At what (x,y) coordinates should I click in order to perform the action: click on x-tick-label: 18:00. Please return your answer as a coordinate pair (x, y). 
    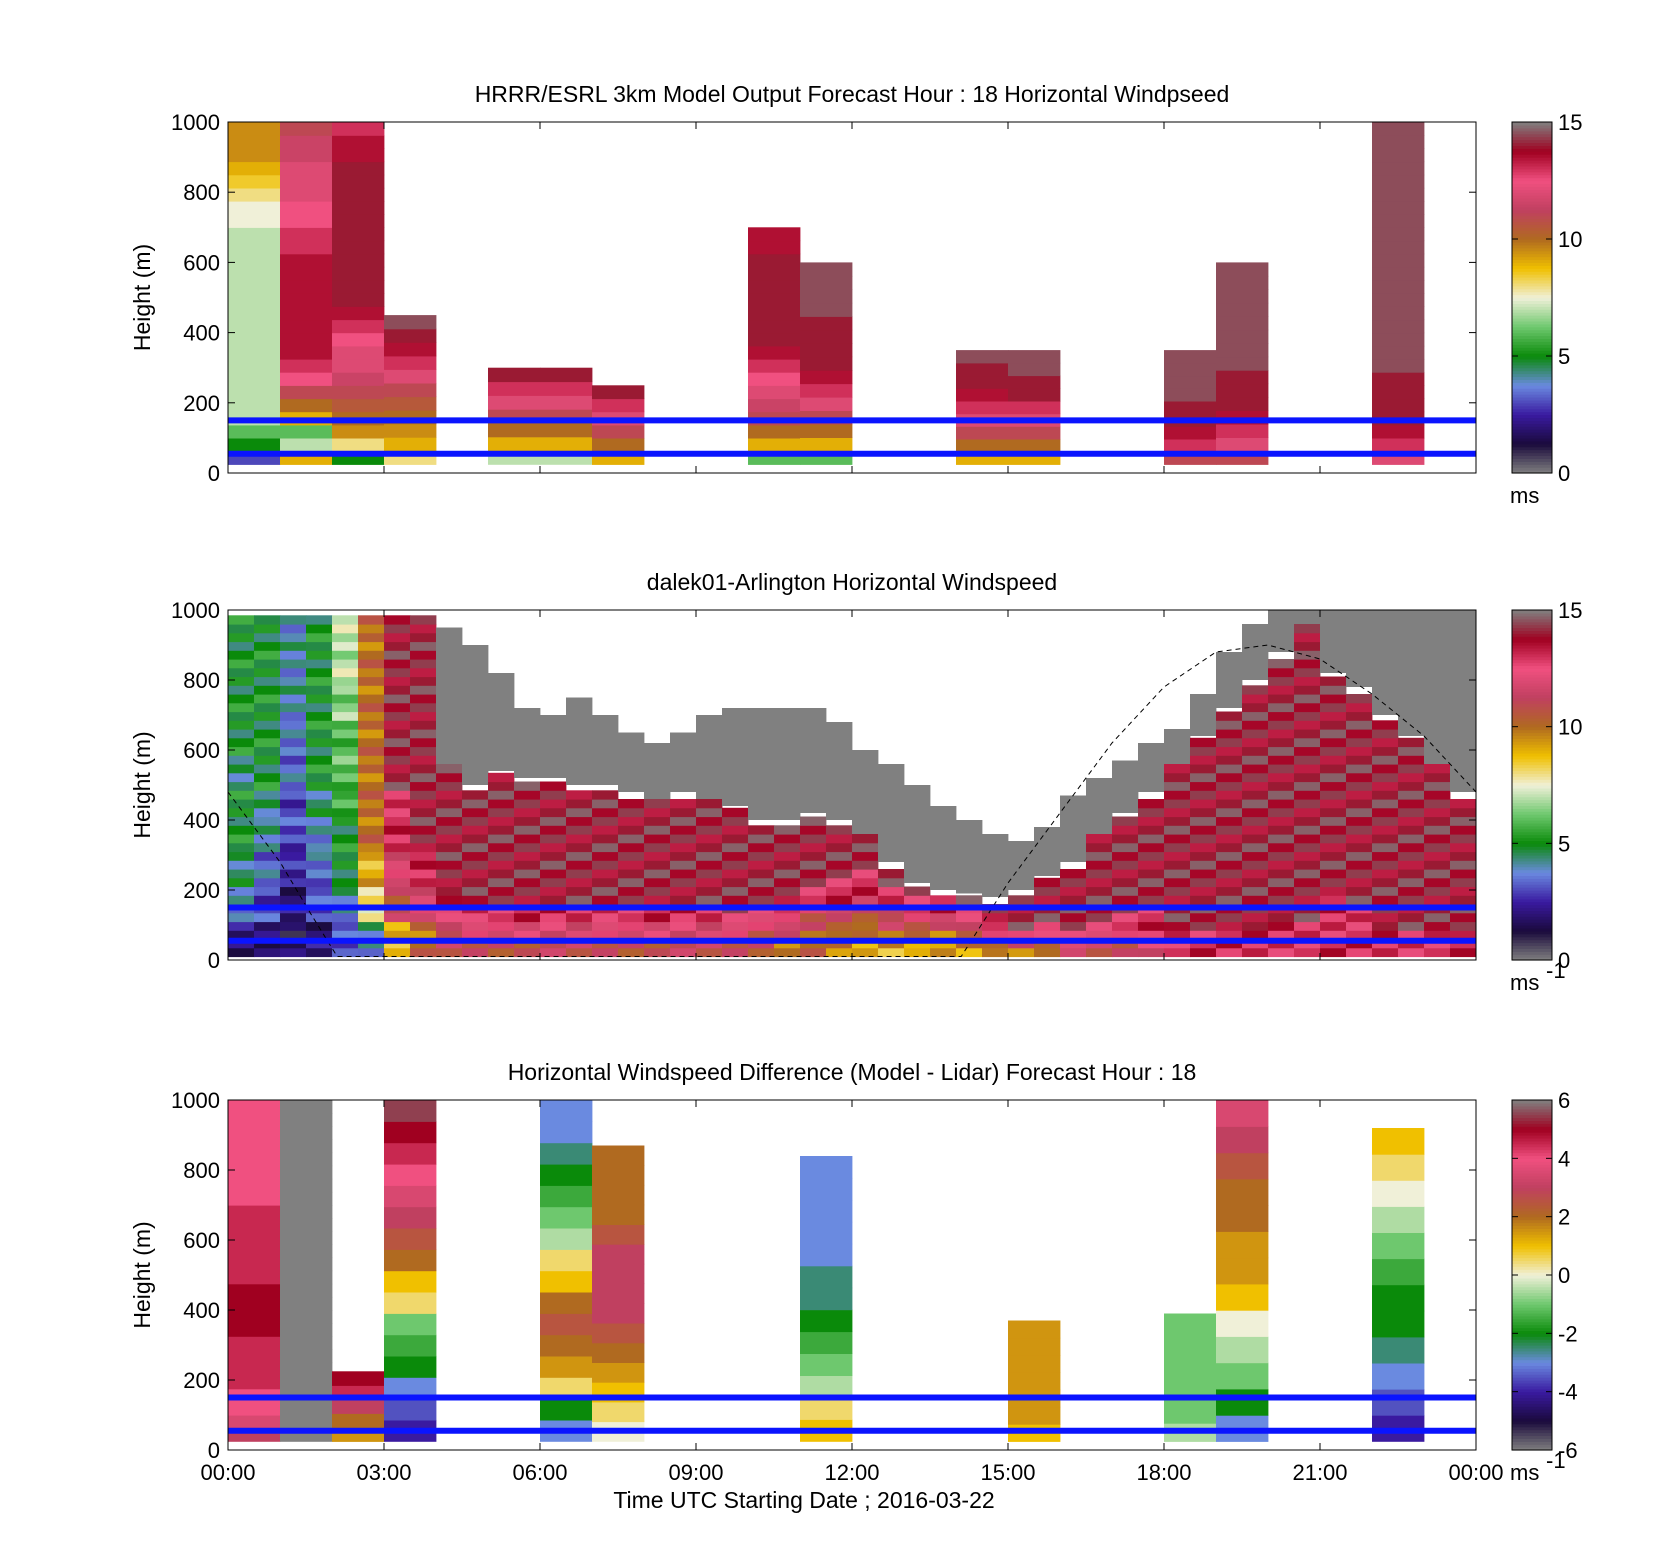
    Looking at the image, I should click on (1163, 1472).